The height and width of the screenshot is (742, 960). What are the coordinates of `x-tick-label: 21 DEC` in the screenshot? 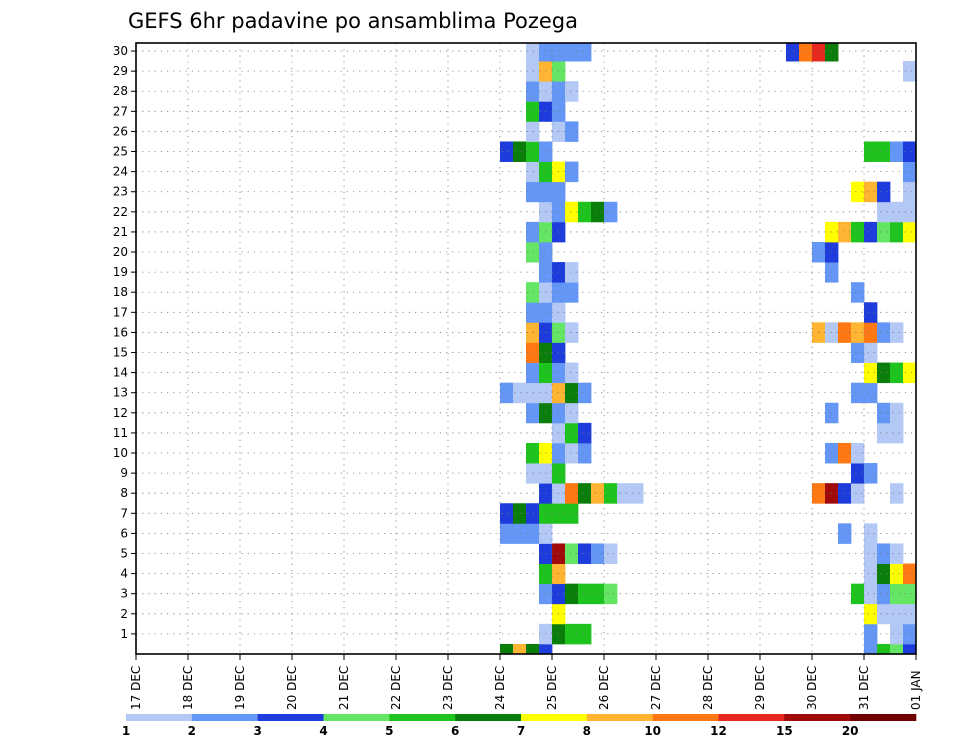 It's located at (344, 688).